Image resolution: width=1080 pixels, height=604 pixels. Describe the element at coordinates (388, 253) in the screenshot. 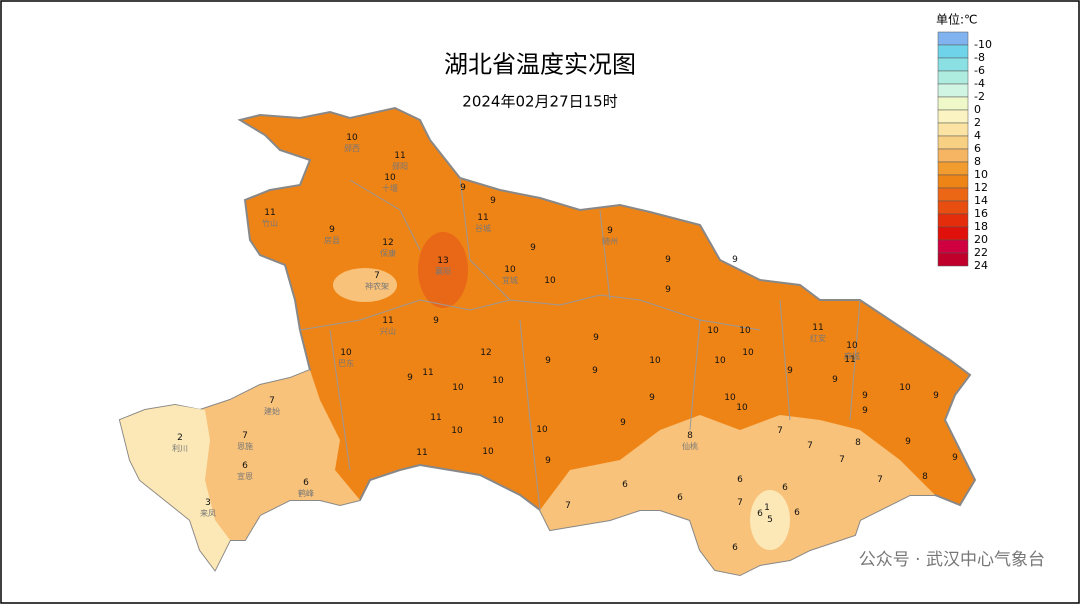

I see `station-name: 保康` at that location.